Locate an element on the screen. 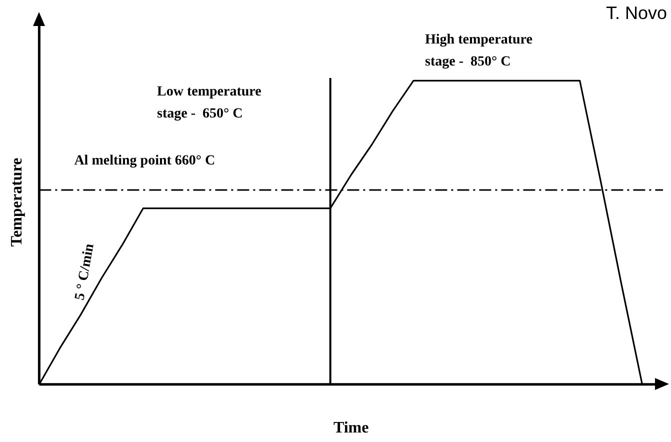 The image size is (671, 442). text: T. Novo is located at coordinates (636, 12).